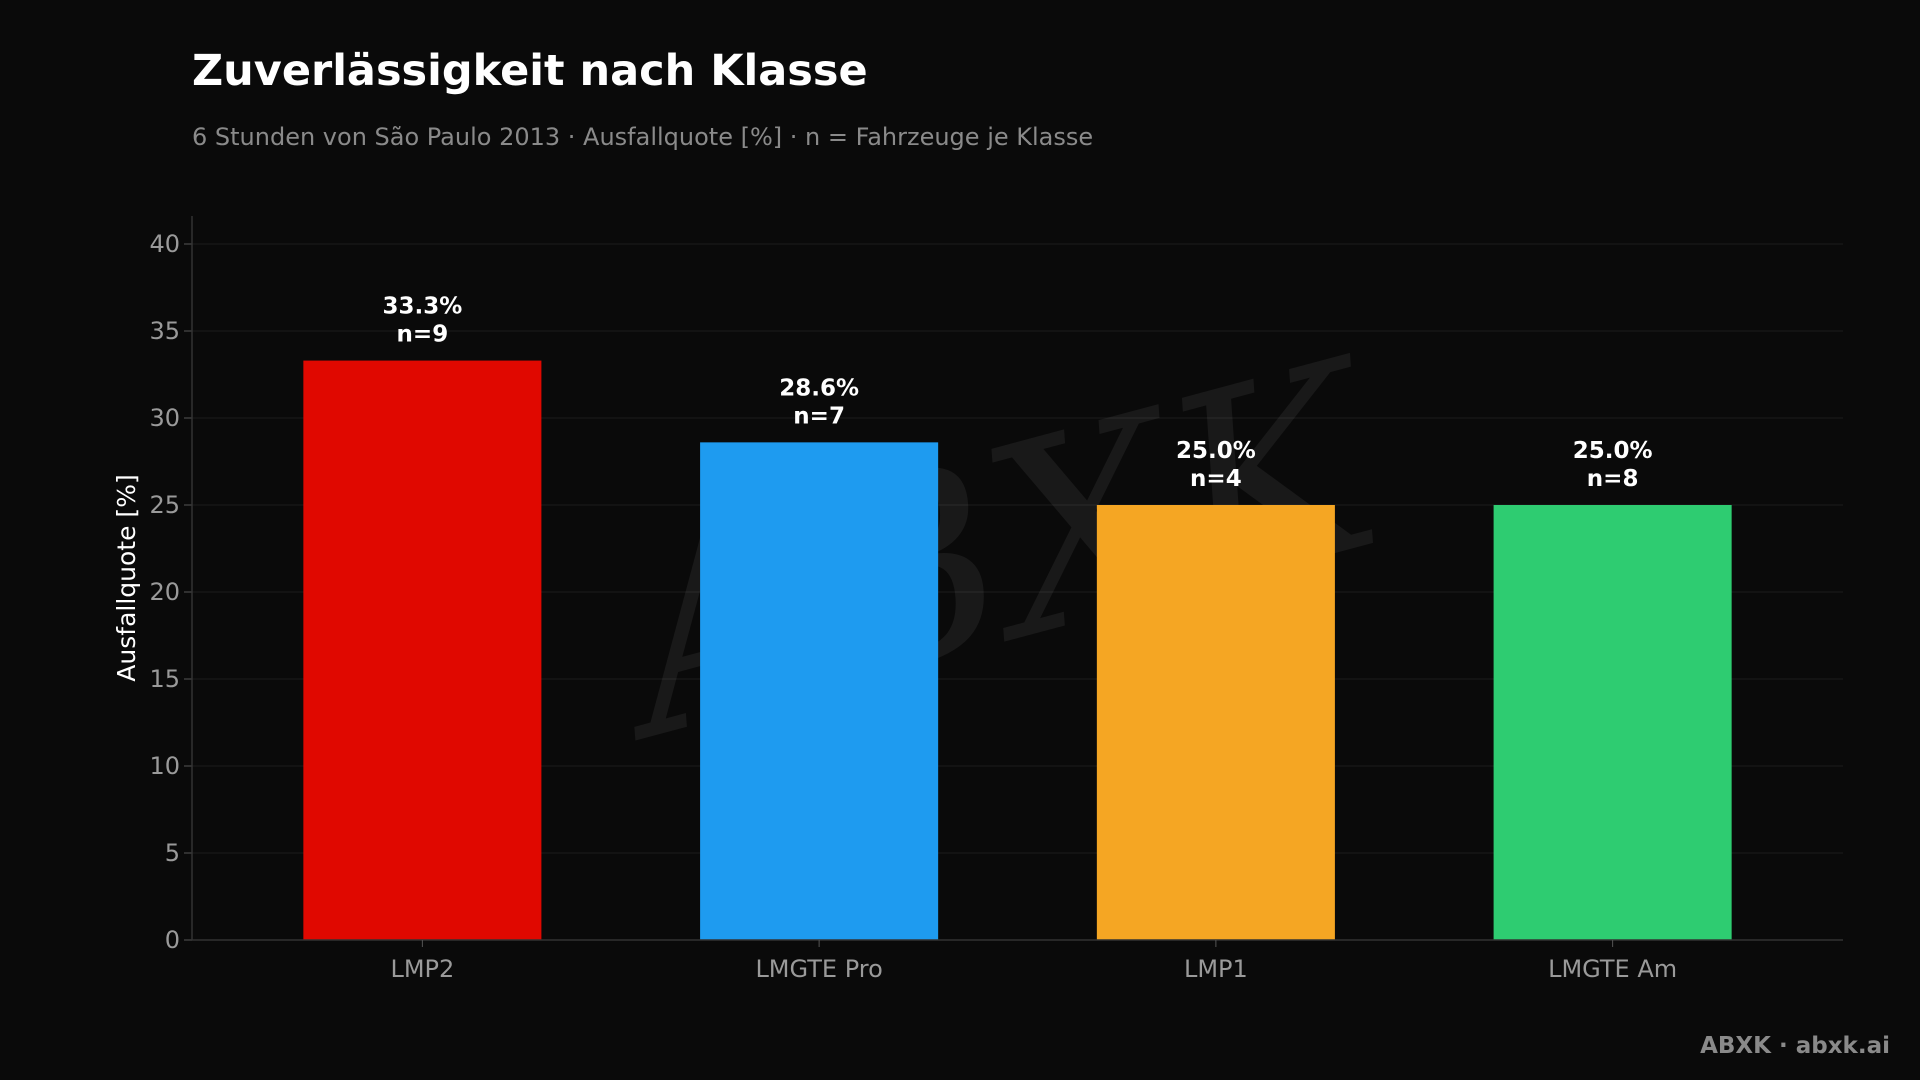  Describe the element at coordinates (1612, 722) in the screenshot. I see `bar-lmgte-am` at that location.